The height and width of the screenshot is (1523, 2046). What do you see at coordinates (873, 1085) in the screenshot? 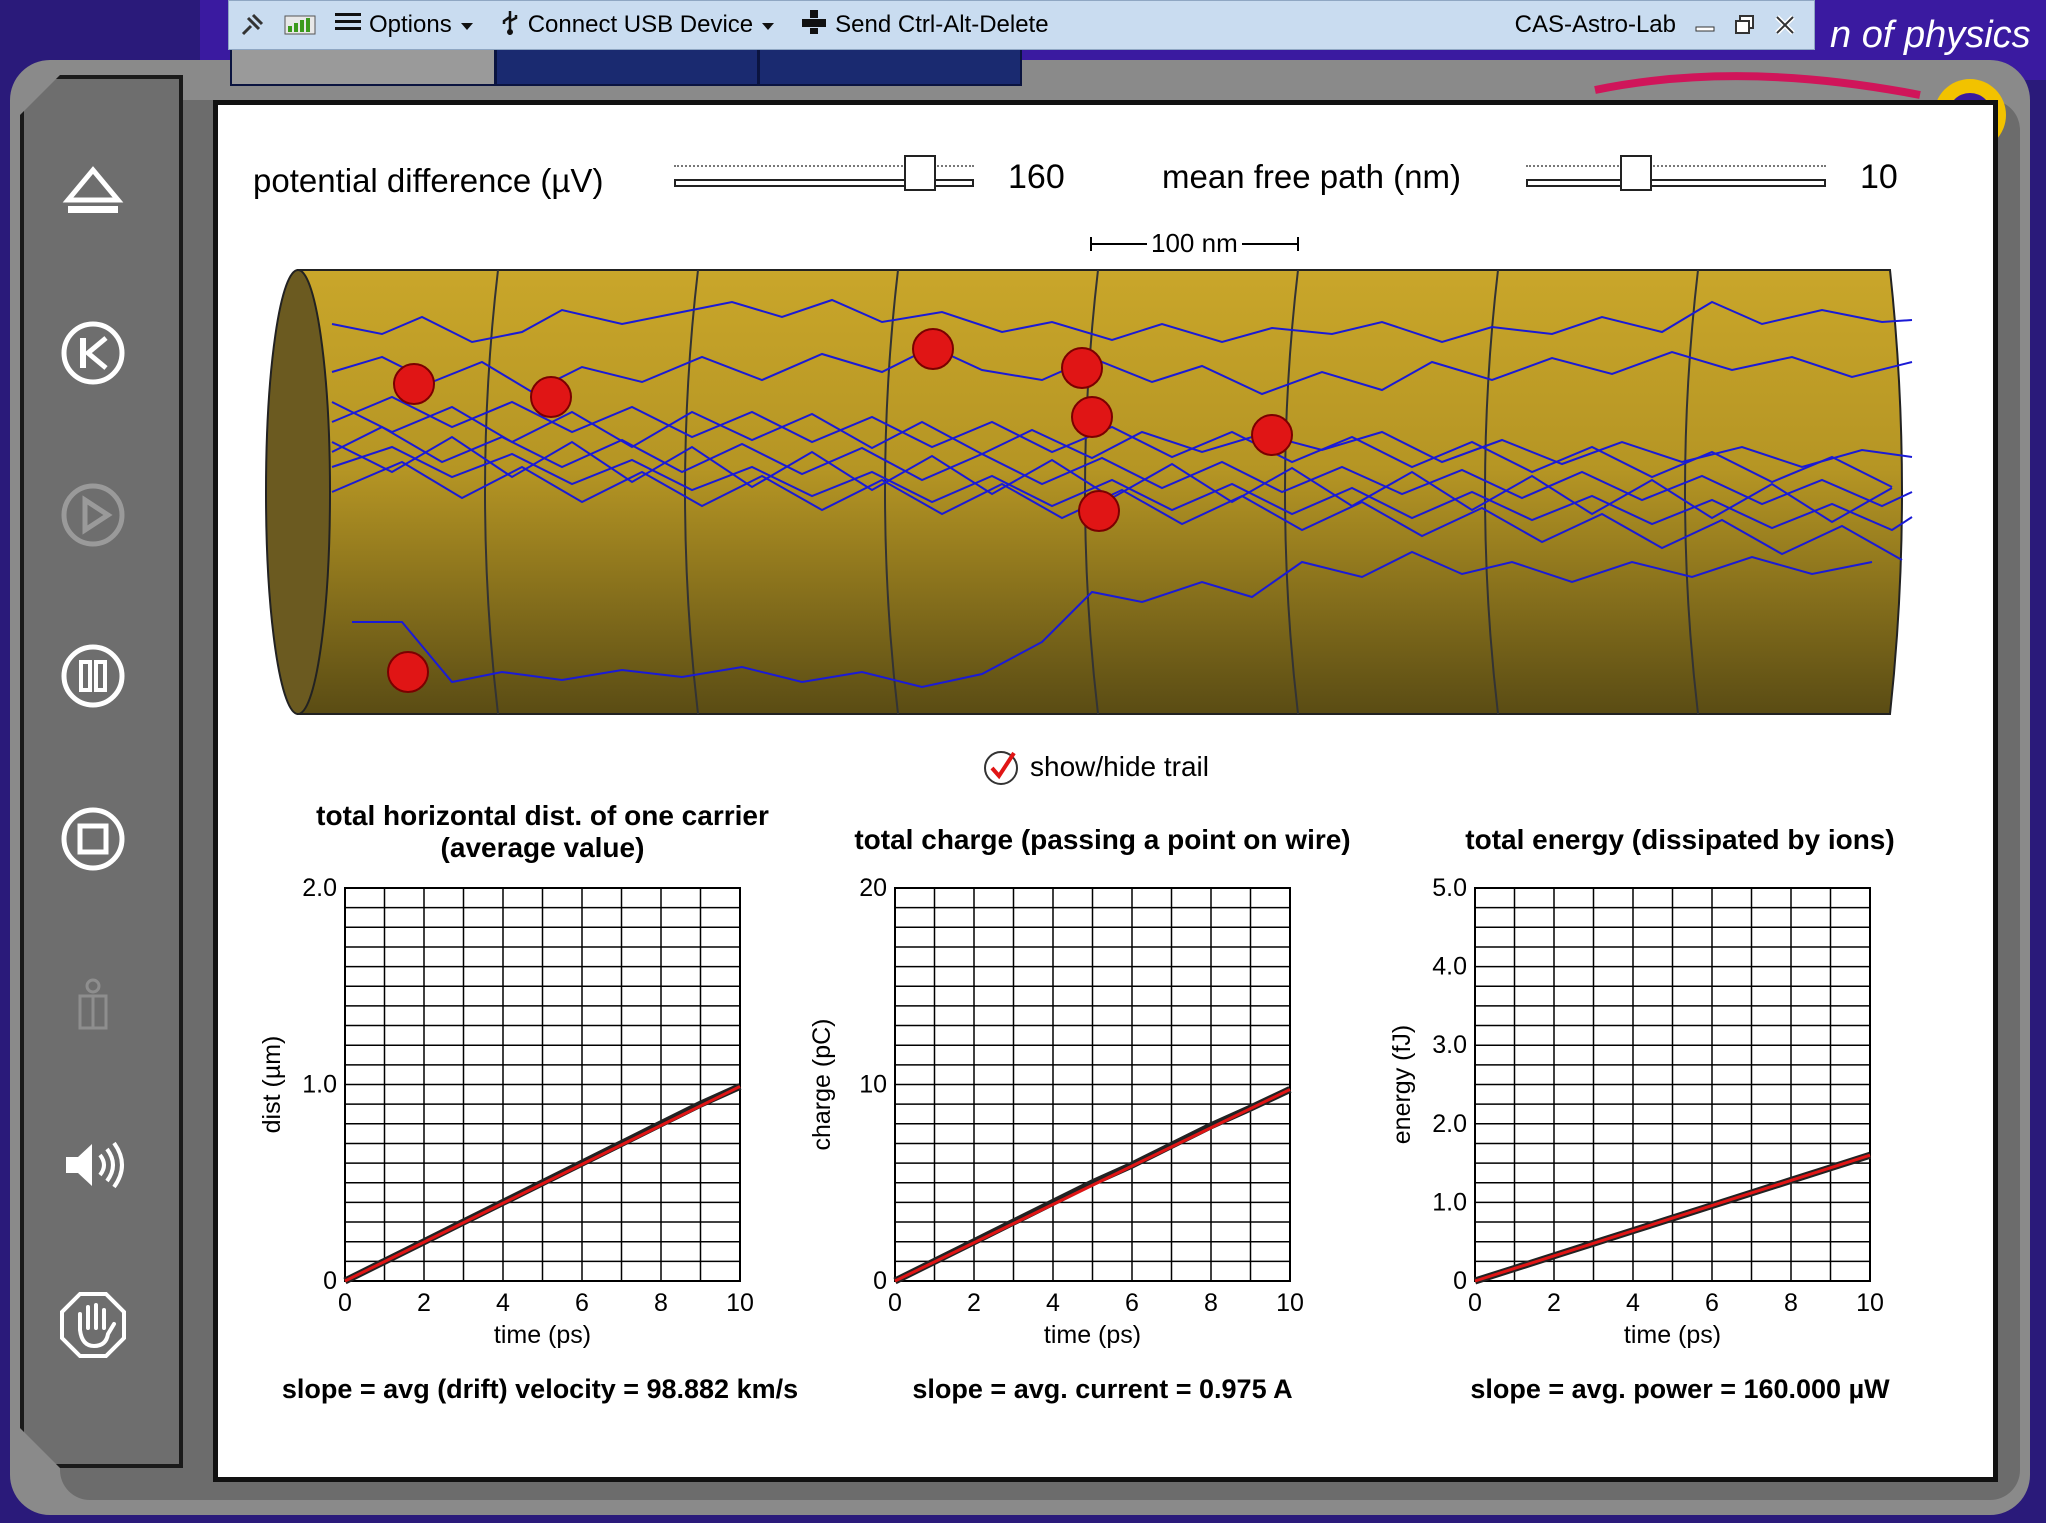
I see `y-tick-label: 10` at bounding box center [873, 1085].